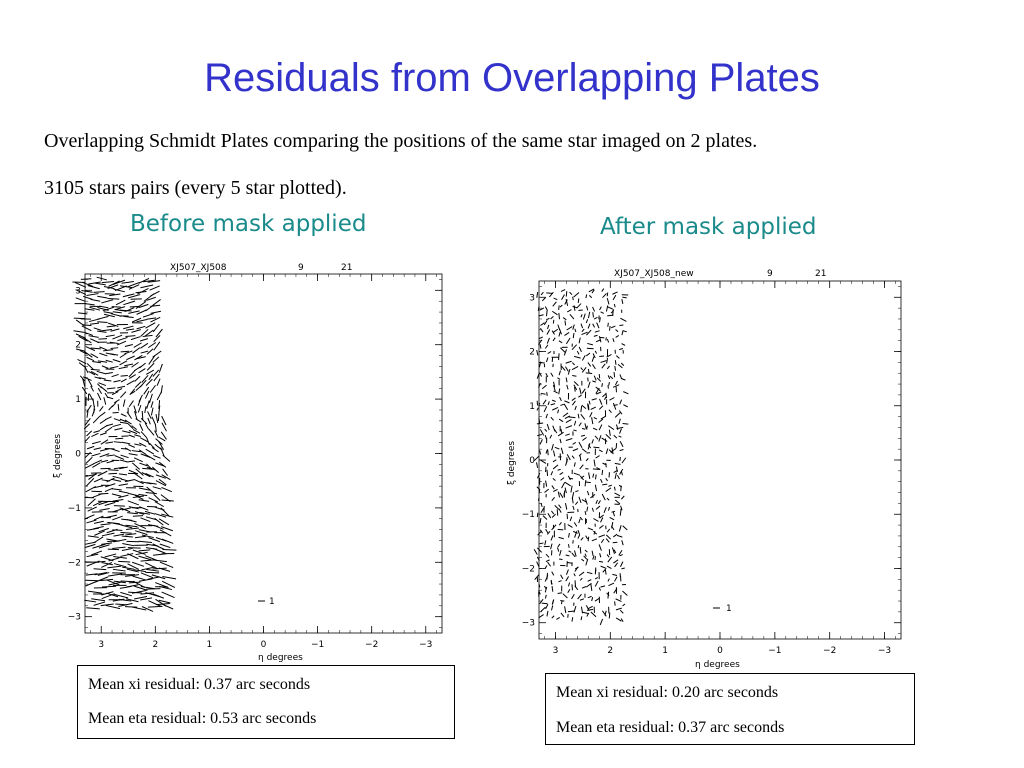 The height and width of the screenshot is (768, 1024). Describe the element at coordinates (301, 268) in the screenshot. I see `plot-number-1: 9` at that location.